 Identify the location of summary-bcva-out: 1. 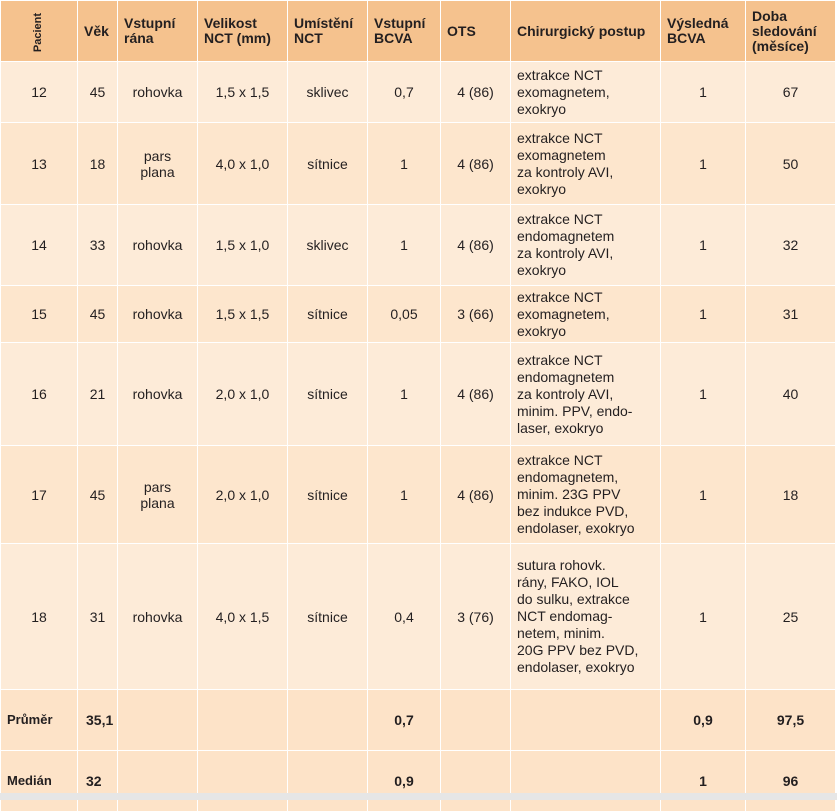
(703, 781).